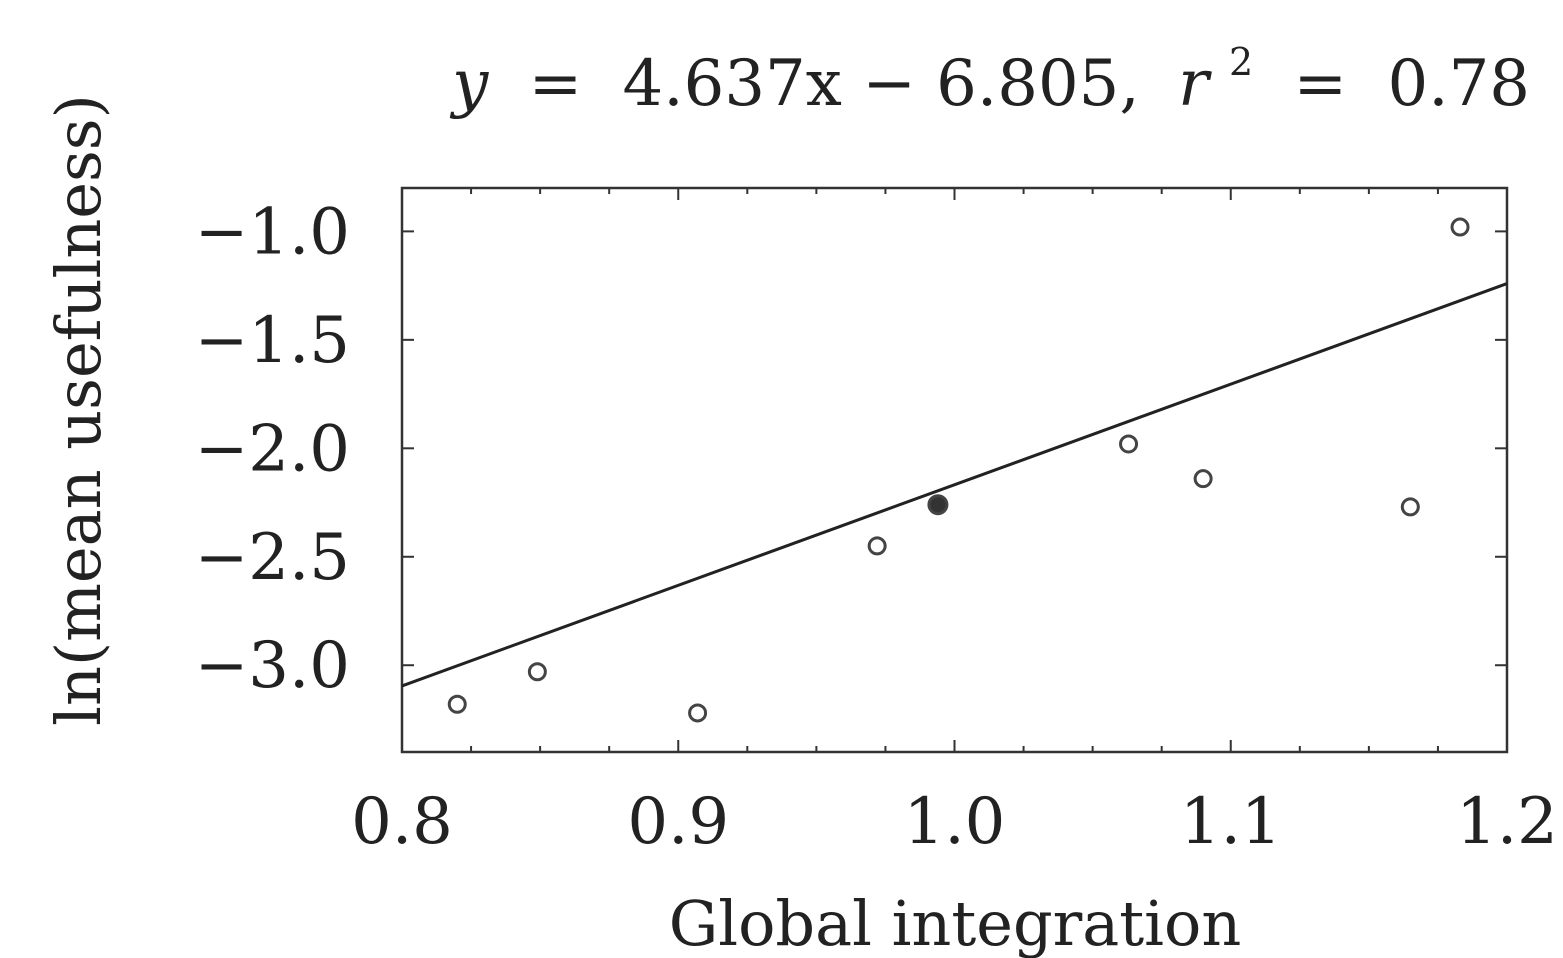 The height and width of the screenshot is (958, 1563). I want to click on chart-title: y = 4.637x − 6.805, r 2 = 0.78, so click(989, 69).